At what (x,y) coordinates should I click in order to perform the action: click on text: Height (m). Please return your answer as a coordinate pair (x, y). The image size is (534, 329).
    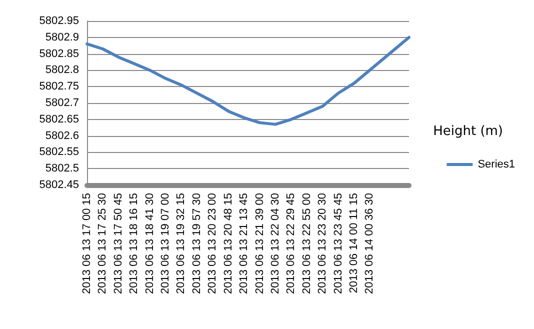
    Looking at the image, I should click on (468, 131).